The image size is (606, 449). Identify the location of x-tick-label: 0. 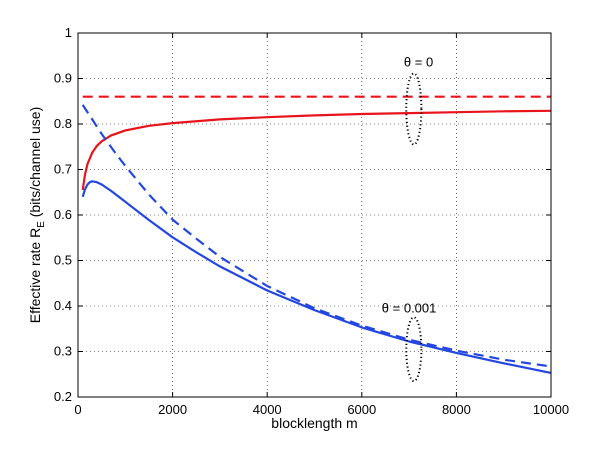
(77, 409).